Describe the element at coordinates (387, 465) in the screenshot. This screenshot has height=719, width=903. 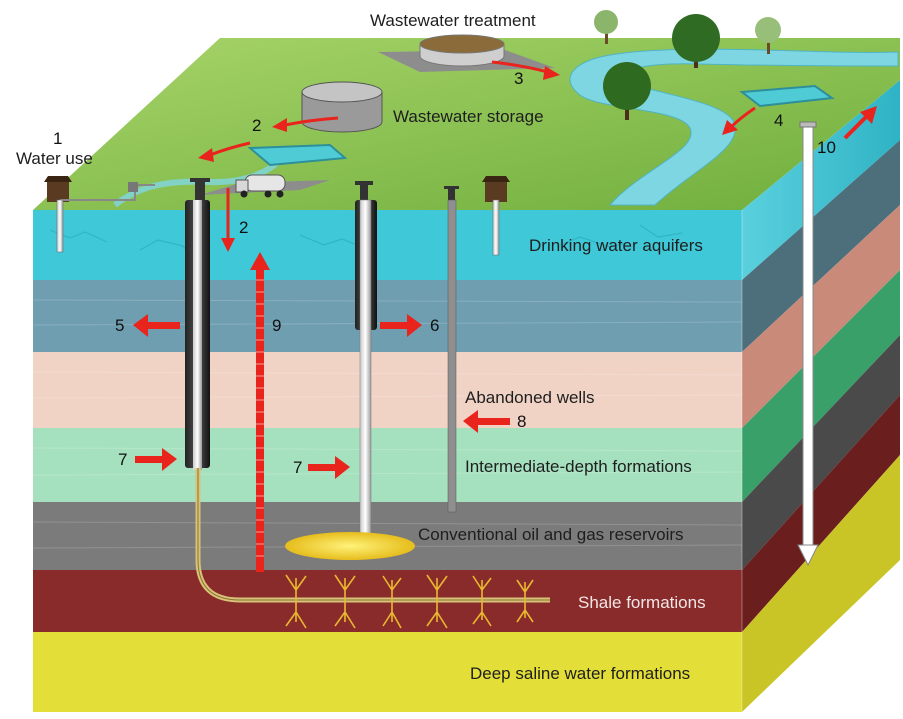
I see `mint-layer` at that location.